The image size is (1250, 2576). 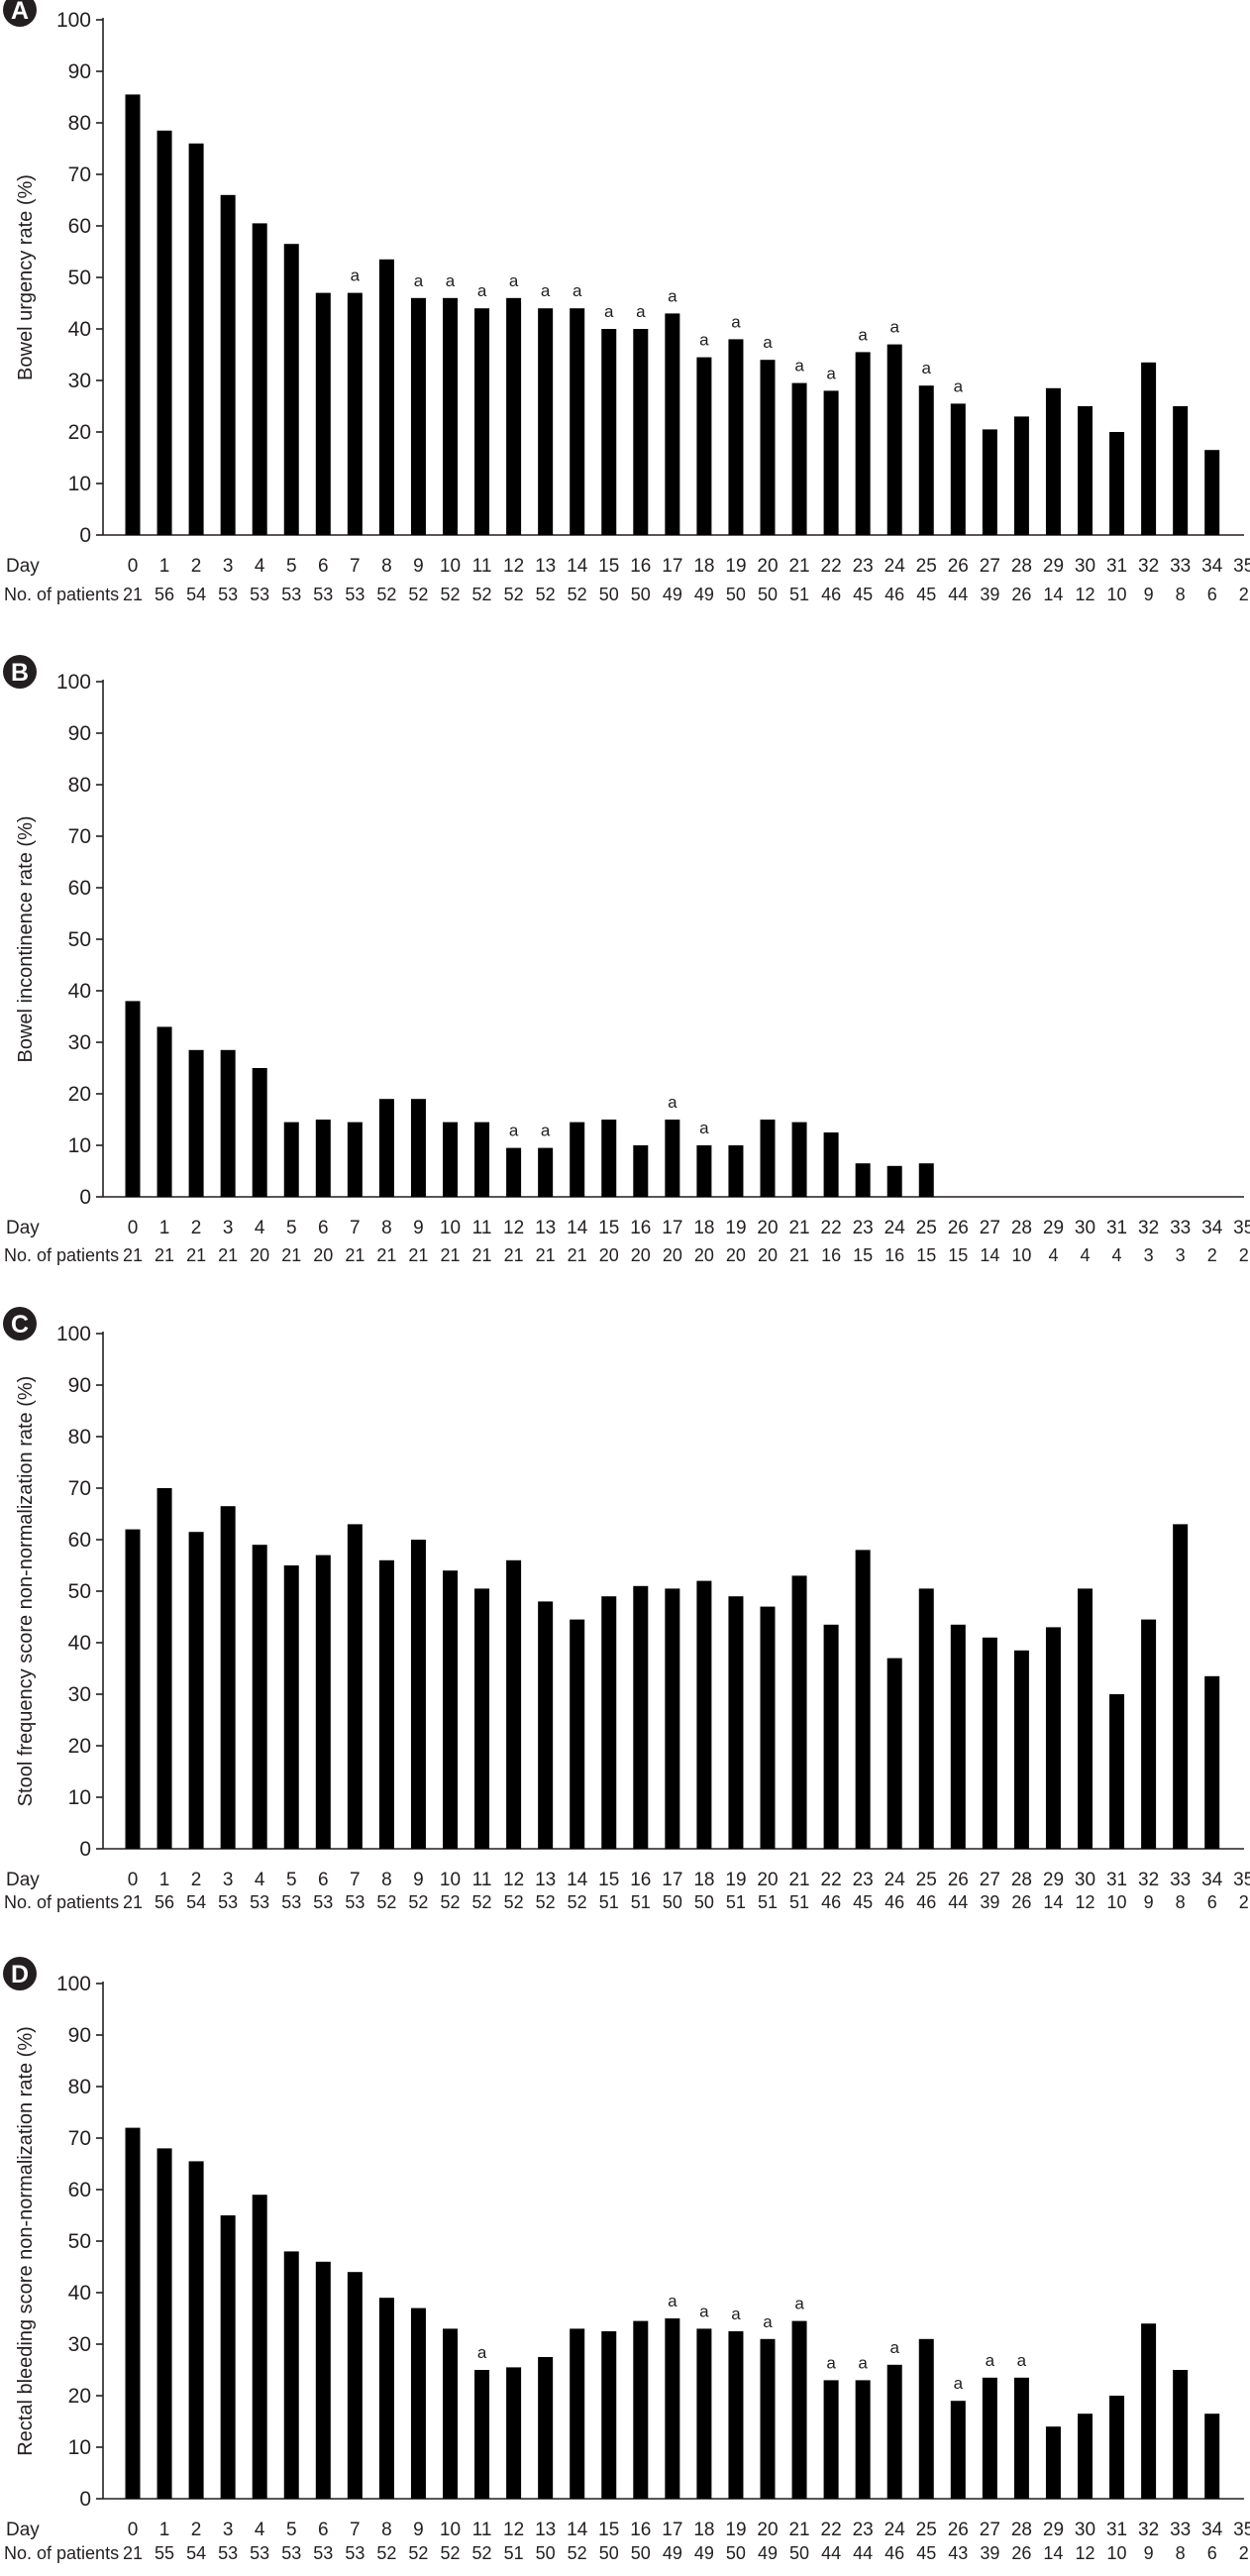 What do you see at coordinates (74, 1334) in the screenshot?
I see `panel-c-y-tick-label: 100` at bounding box center [74, 1334].